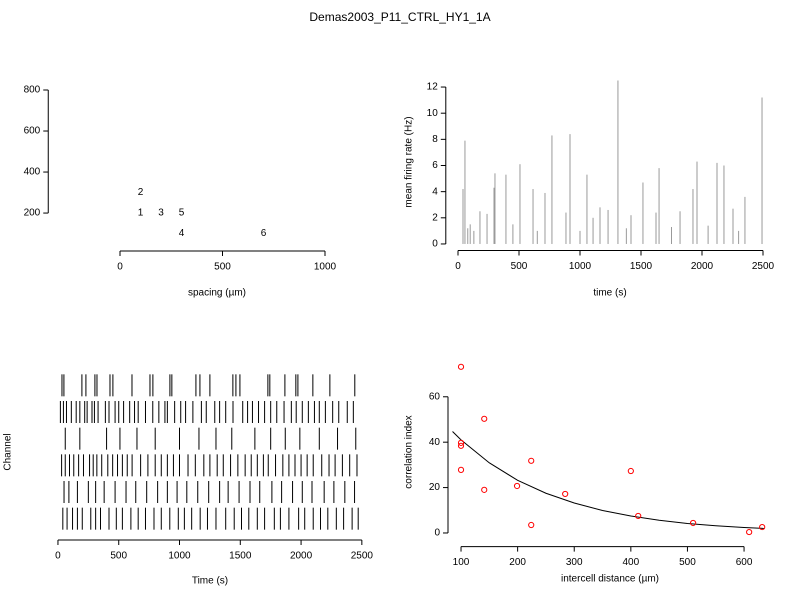 The width and height of the screenshot is (800, 600). What do you see at coordinates (461, 562) in the screenshot?
I see `x-tick-label: 100` at bounding box center [461, 562].